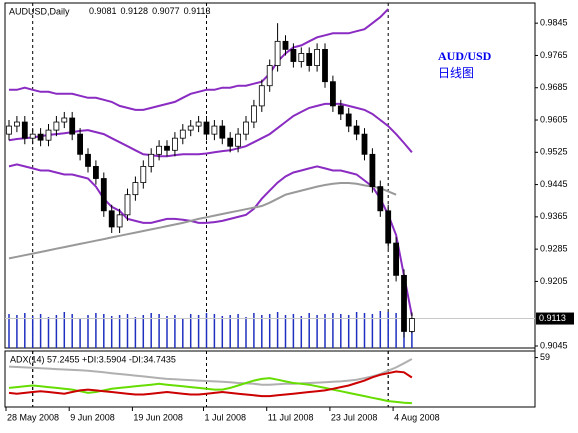  I want to click on y-tick-label: 0.9605, so click(554, 119).